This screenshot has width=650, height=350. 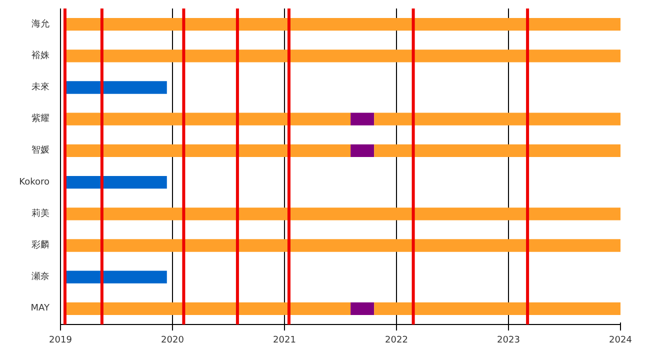 What do you see at coordinates (41, 87) in the screenshot?
I see `y-tick-label: 未來` at bounding box center [41, 87].